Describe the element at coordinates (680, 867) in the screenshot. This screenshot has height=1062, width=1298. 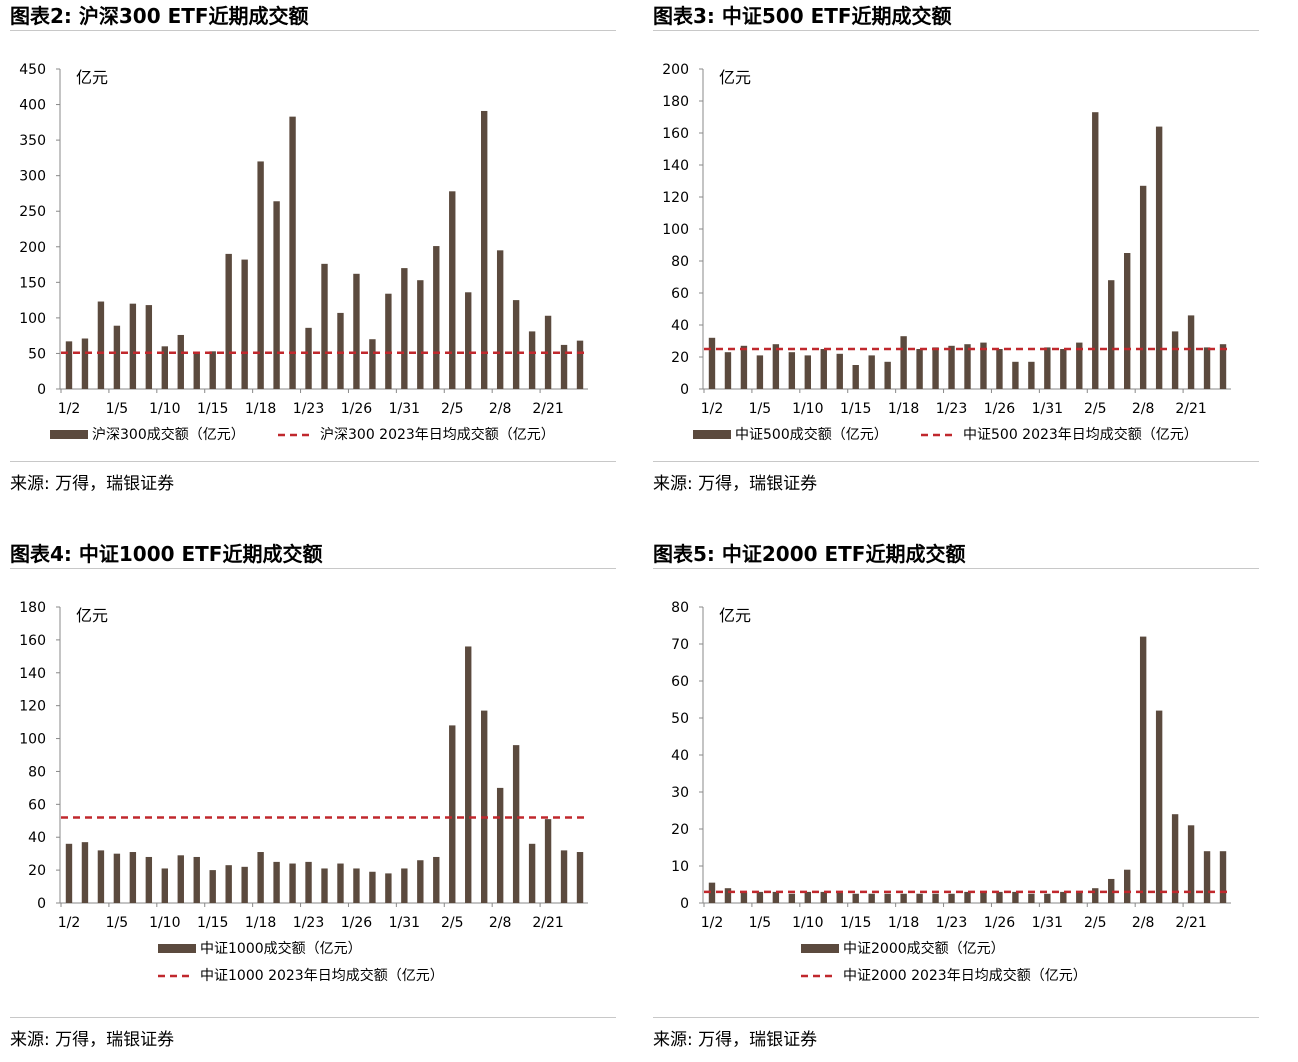
I see `y-tick-label: 10` at that location.